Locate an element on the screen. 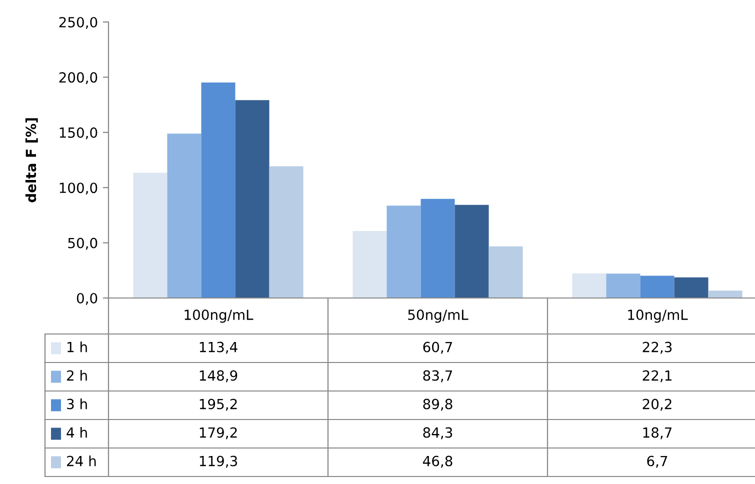 This screenshot has height=484, width=755. data-label: 148,9 is located at coordinates (219, 376).